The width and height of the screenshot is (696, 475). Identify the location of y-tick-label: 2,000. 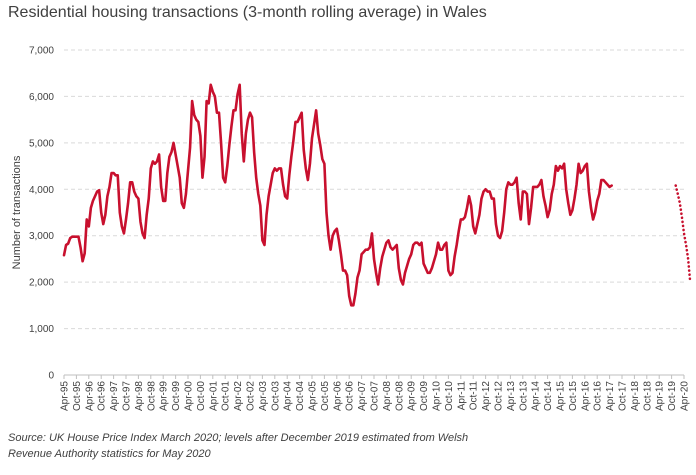
(41, 283).